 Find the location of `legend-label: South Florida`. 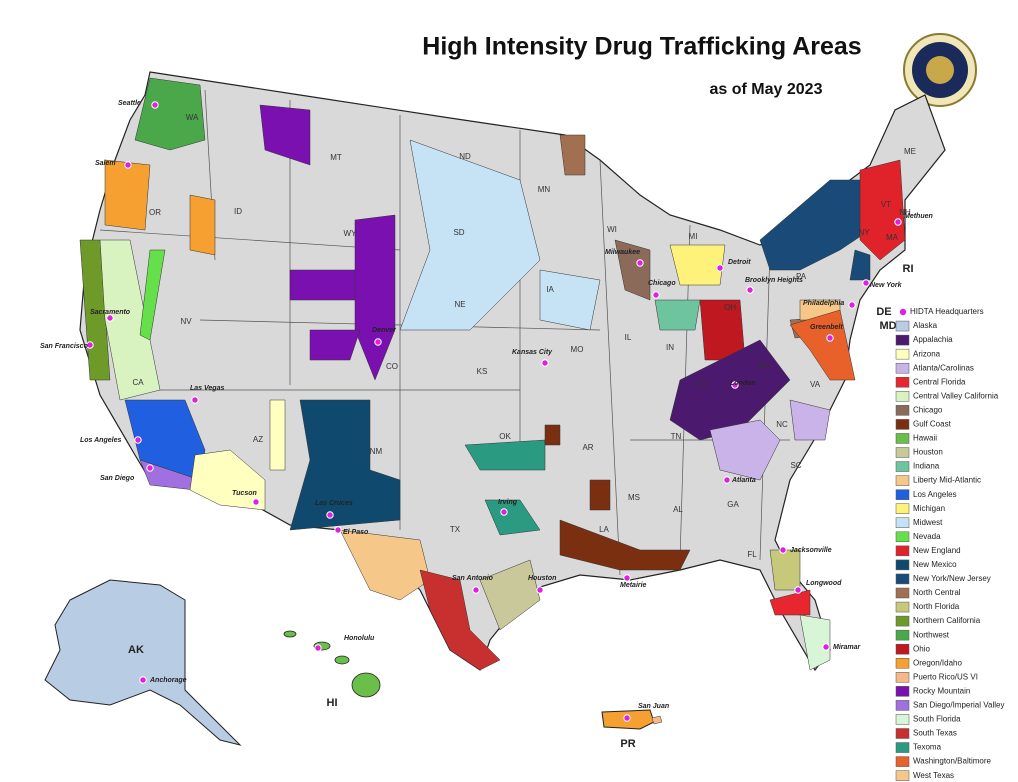

legend-label: South Florida is located at coordinates (937, 719).